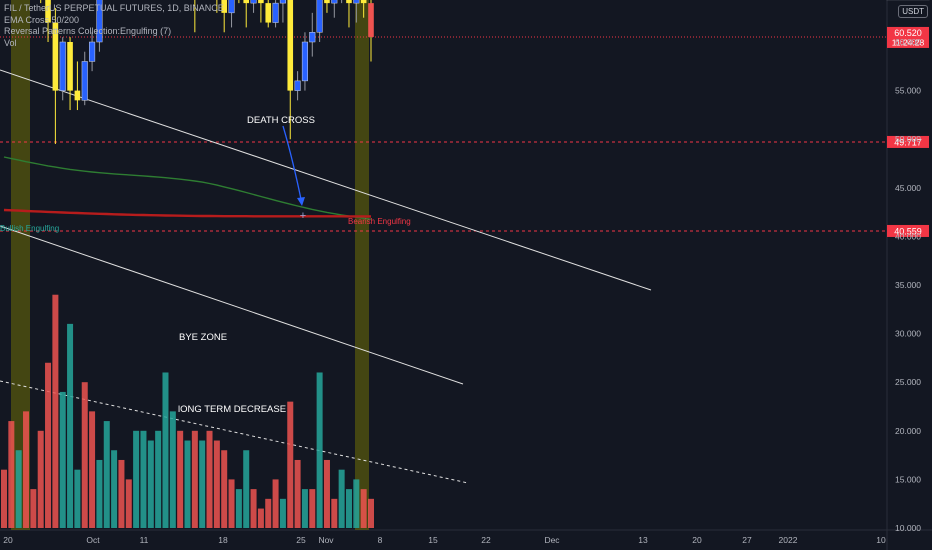 The width and height of the screenshot is (932, 550). Describe the element at coordinates (203, 337) in the screenshot. I see `buy-zone-label: BYE ZONE` at that location.